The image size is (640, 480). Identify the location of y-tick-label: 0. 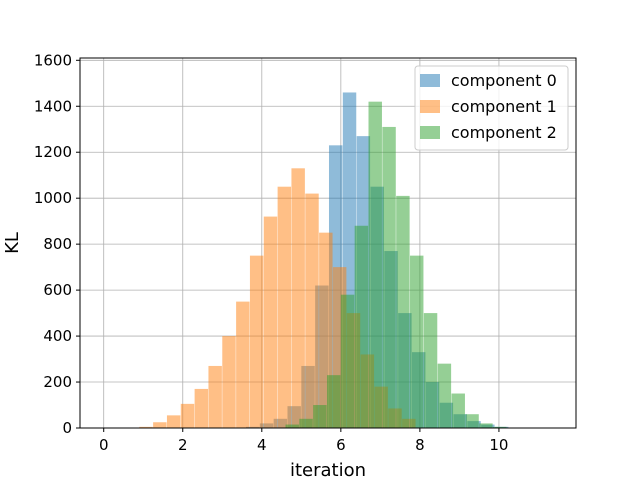
(67, 428).